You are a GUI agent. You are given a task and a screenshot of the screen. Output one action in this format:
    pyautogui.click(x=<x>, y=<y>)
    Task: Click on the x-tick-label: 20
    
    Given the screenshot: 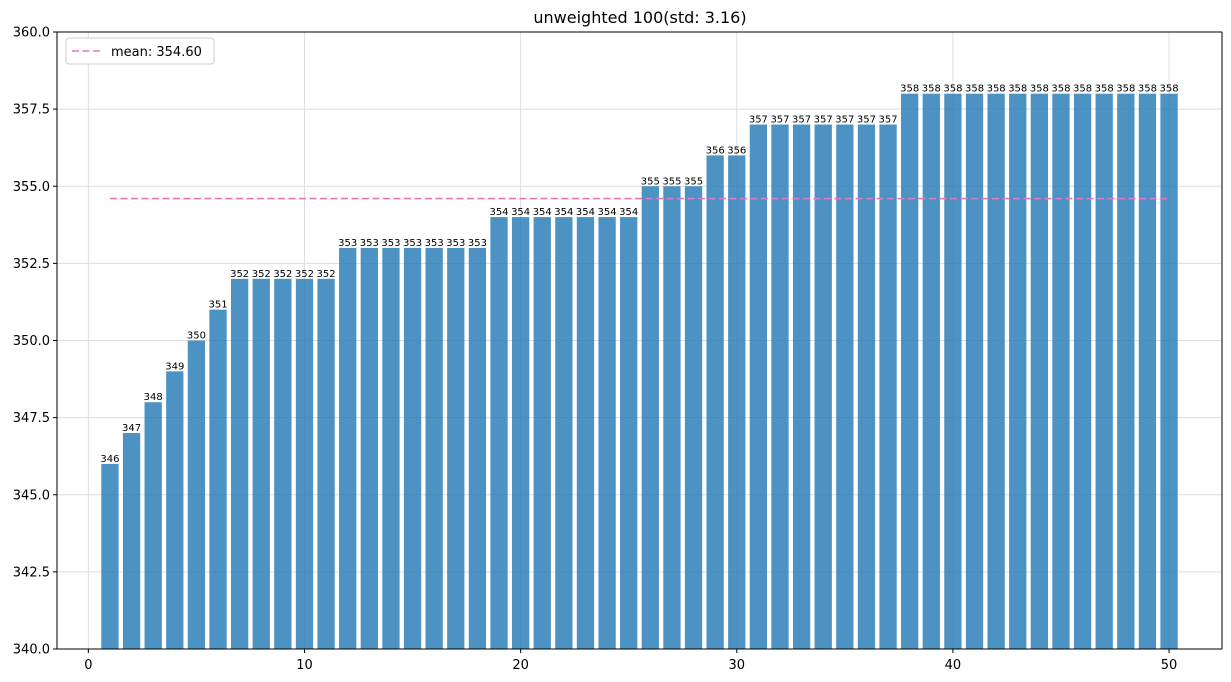 What is the action you would take?
    pyautogui.click(x=520, y=665)
    